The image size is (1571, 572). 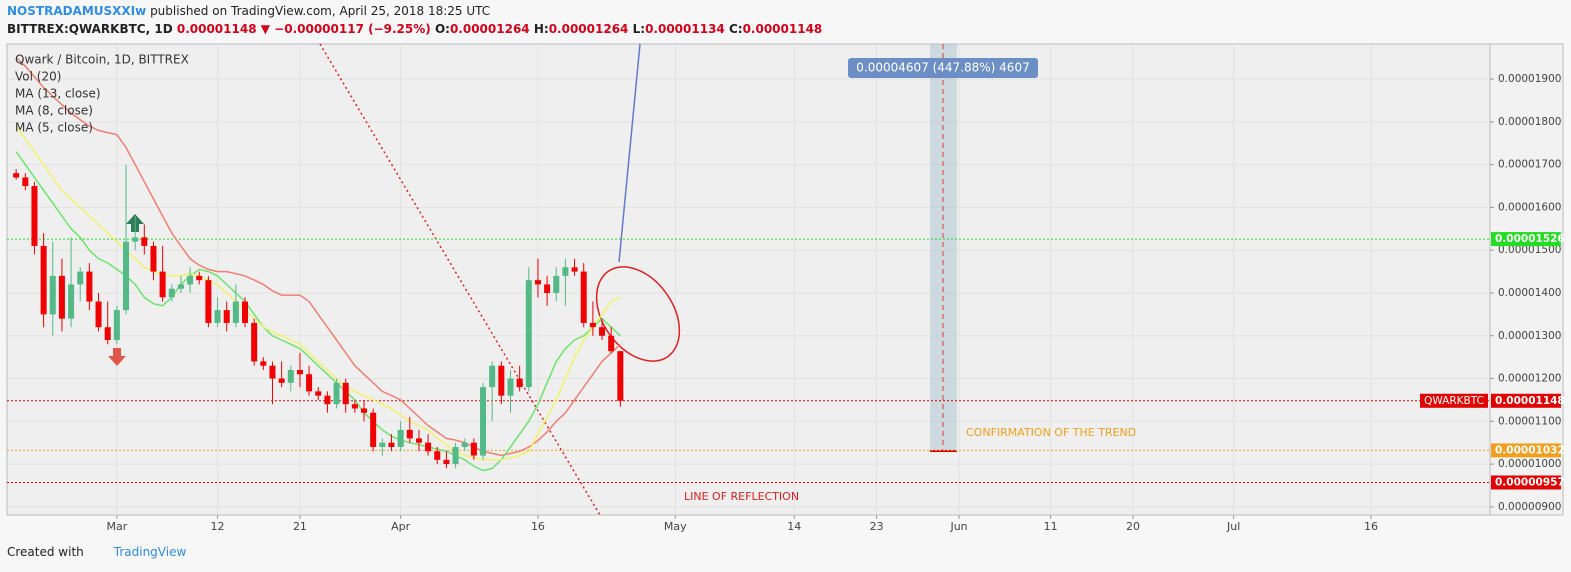 What do you see at coordinates (102, 60) in the screenshot?
I see `legend-title: Qwark / Bitcoin, 1D, BITTREX` at bounding box center [102, 60].